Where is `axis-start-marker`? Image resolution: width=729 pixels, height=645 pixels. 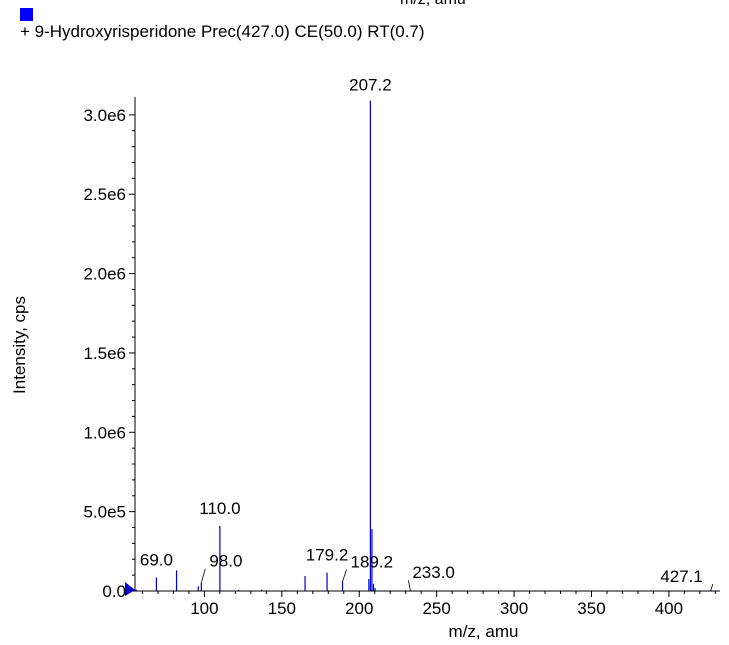
axis-start-marker is located at coordinates (130, 589).